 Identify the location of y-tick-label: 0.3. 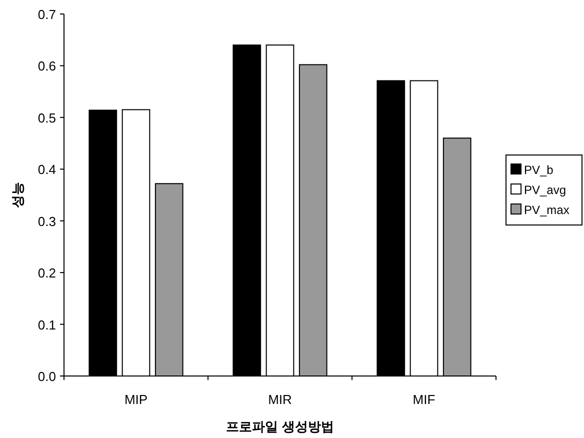
(47, 221).